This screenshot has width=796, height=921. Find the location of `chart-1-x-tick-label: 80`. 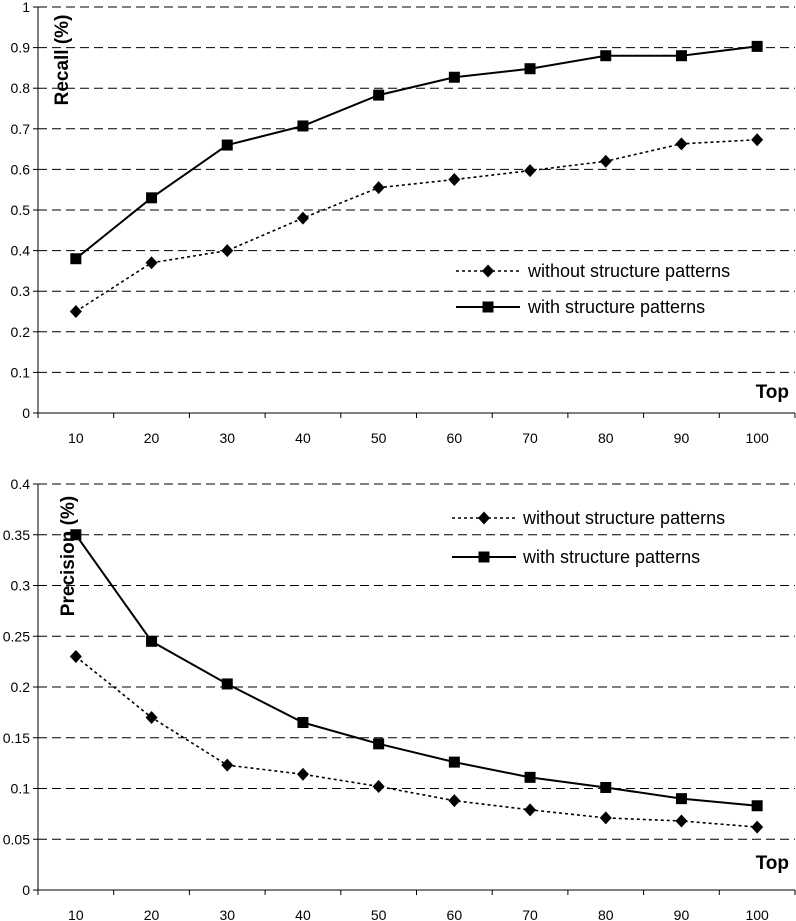

chart-1-x-tick-label: 80 is located at coordinates (606, 914).